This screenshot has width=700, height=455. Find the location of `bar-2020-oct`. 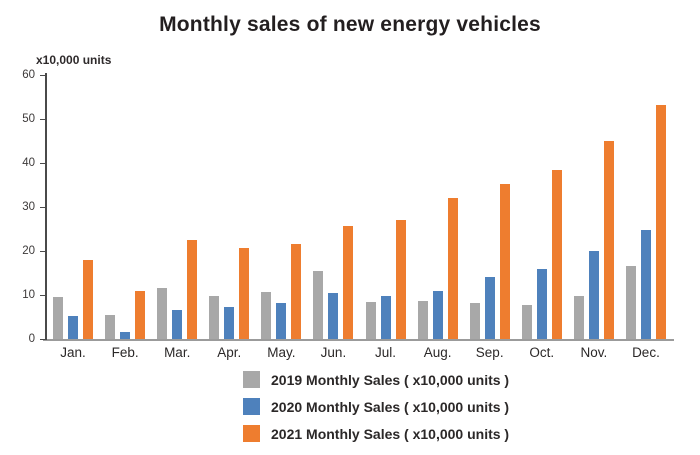

bar-2020-oct is located at coordinates (541, 303).